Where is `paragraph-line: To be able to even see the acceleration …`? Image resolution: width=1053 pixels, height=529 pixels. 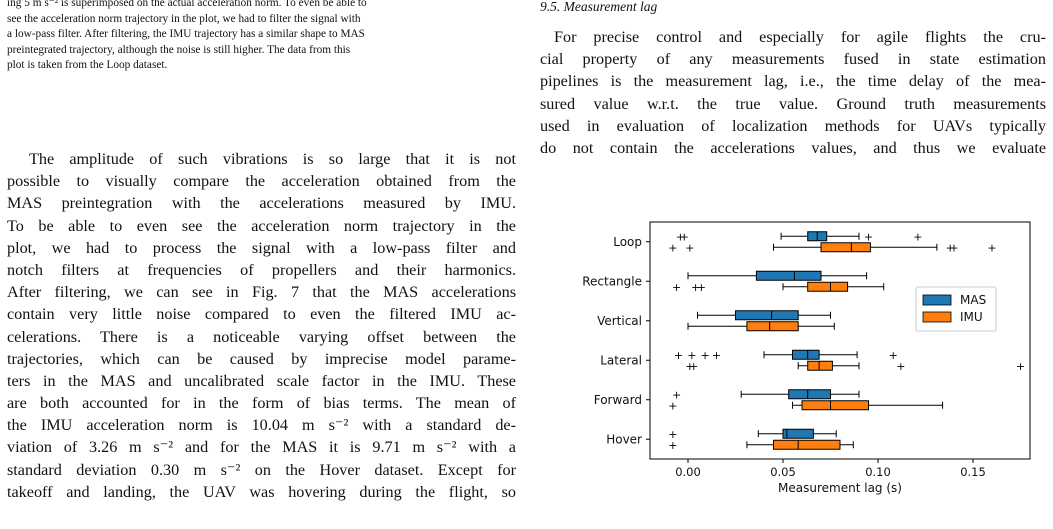 paragraph-line: To be able to even see the acceleration … is located at coordinates (261, 225).